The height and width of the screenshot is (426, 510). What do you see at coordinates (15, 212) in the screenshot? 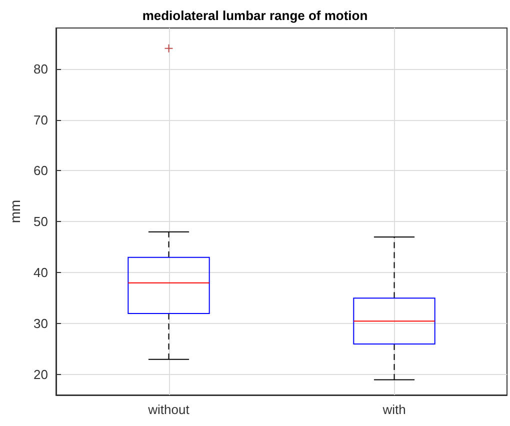
I see `y-axis-title: mm` at bounding box center [15, 212].